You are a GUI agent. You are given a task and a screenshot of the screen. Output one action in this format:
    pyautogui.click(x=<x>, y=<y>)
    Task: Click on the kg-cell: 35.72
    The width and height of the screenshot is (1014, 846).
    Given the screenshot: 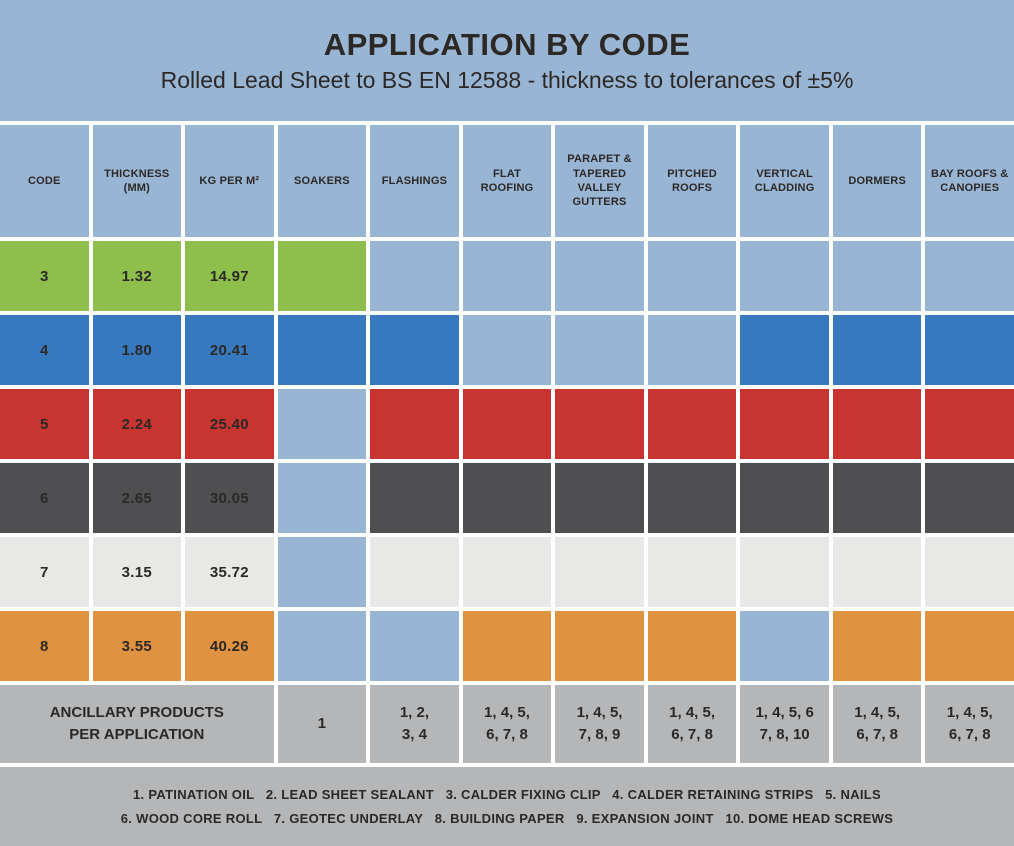 What is the action you would take?
    pyautogui.click(x=229, y=572)
    